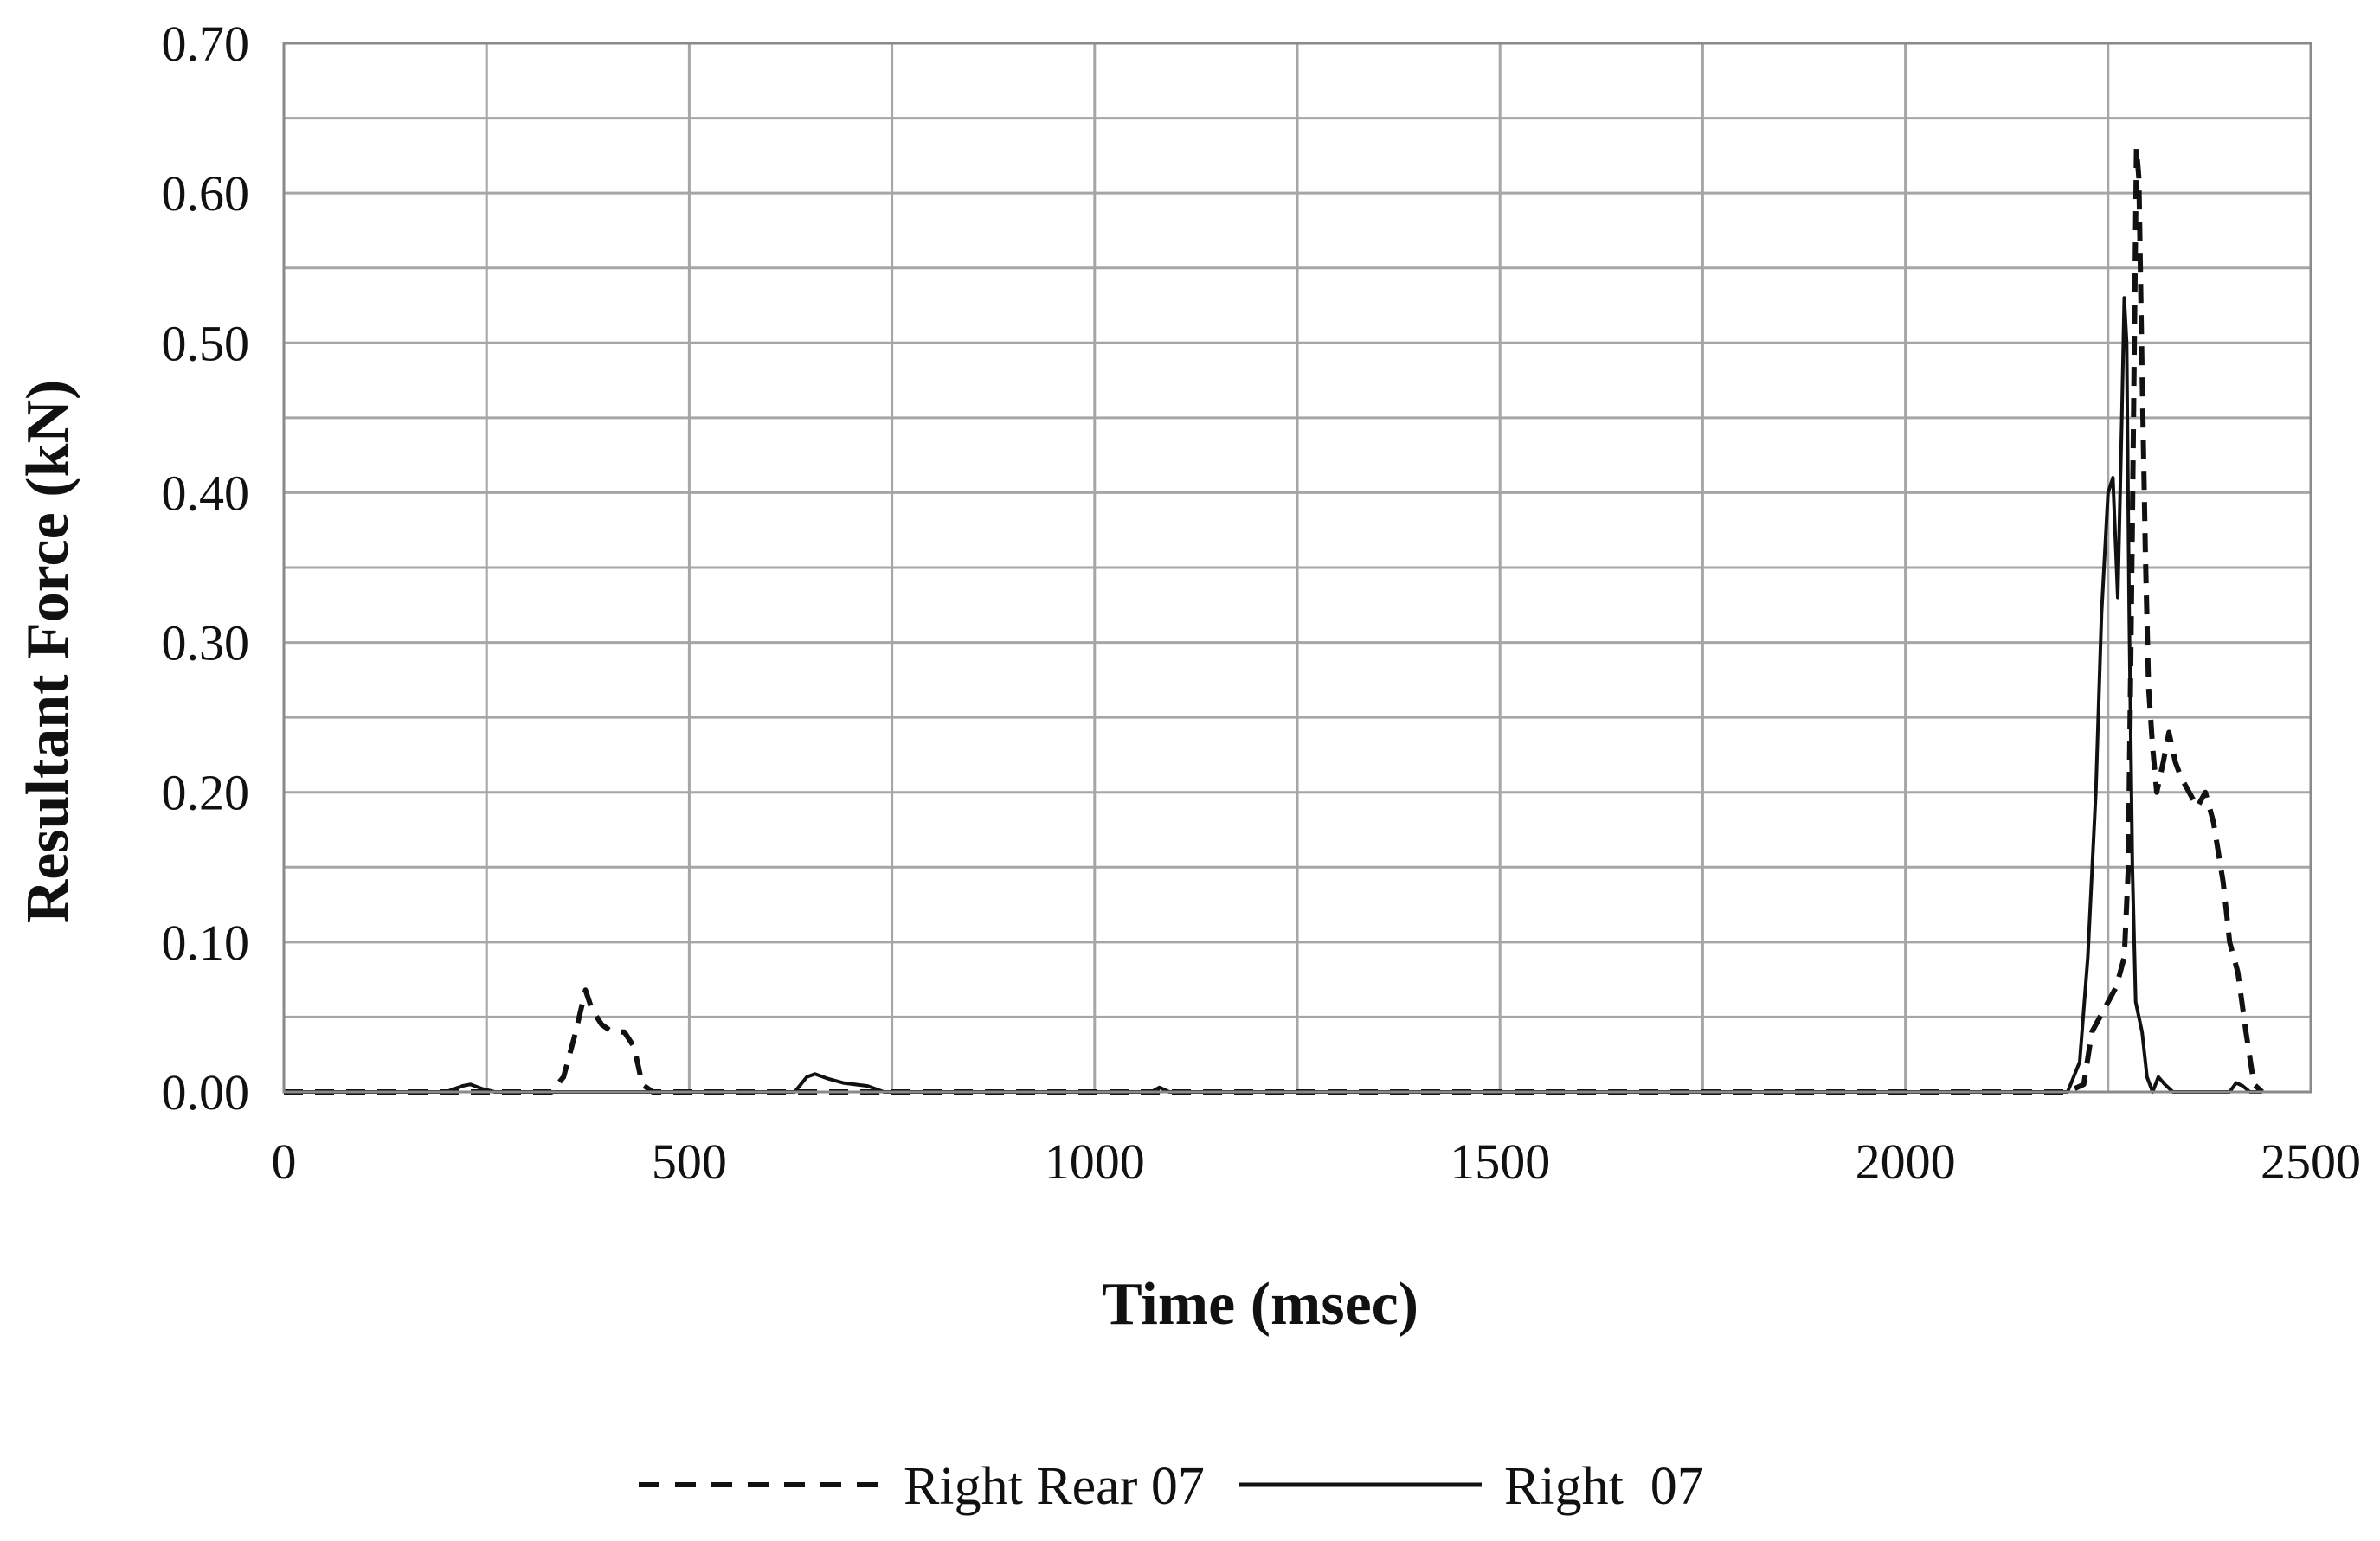 Image resolution: width=2380 pixels, height=1541 pixels. Describe the element at coordinates (1500, 1161) in the screenshot. I see `x-tick-label: 1500` at that location.